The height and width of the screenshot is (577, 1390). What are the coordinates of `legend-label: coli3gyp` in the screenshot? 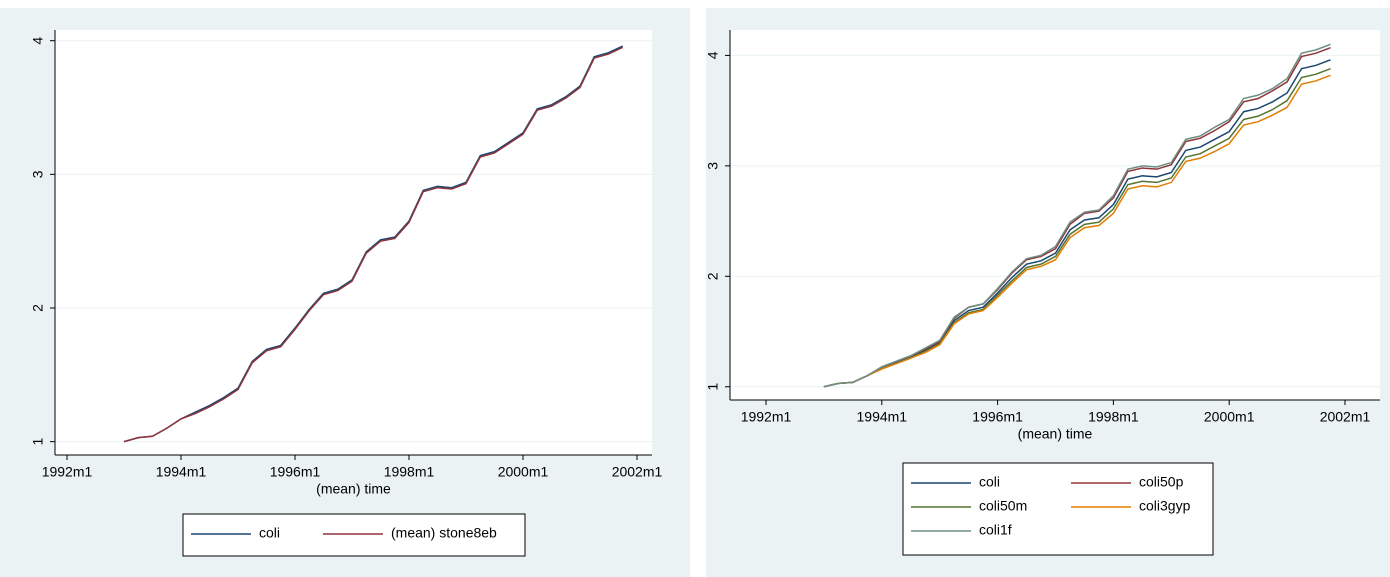 It's located at (1165, 506).